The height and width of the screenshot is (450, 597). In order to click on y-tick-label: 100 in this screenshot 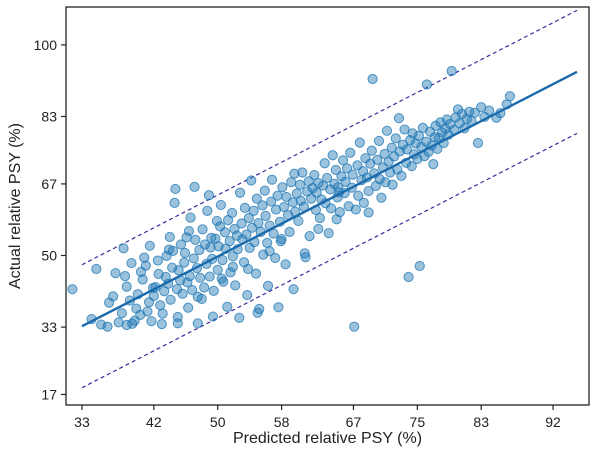, I will do `click(46, 45)`.